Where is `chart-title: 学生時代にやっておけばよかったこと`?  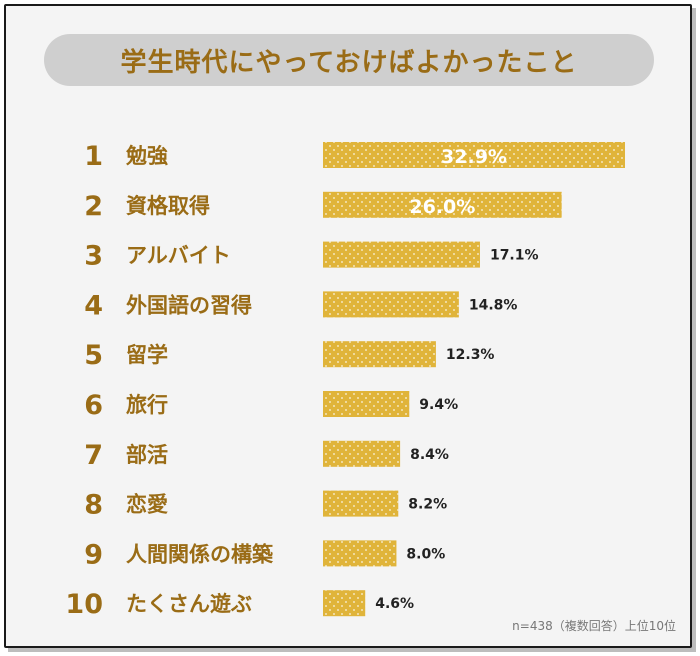
chart-title: 学生時代にやっておけばよかったこと is located at coordinates (349, 60).